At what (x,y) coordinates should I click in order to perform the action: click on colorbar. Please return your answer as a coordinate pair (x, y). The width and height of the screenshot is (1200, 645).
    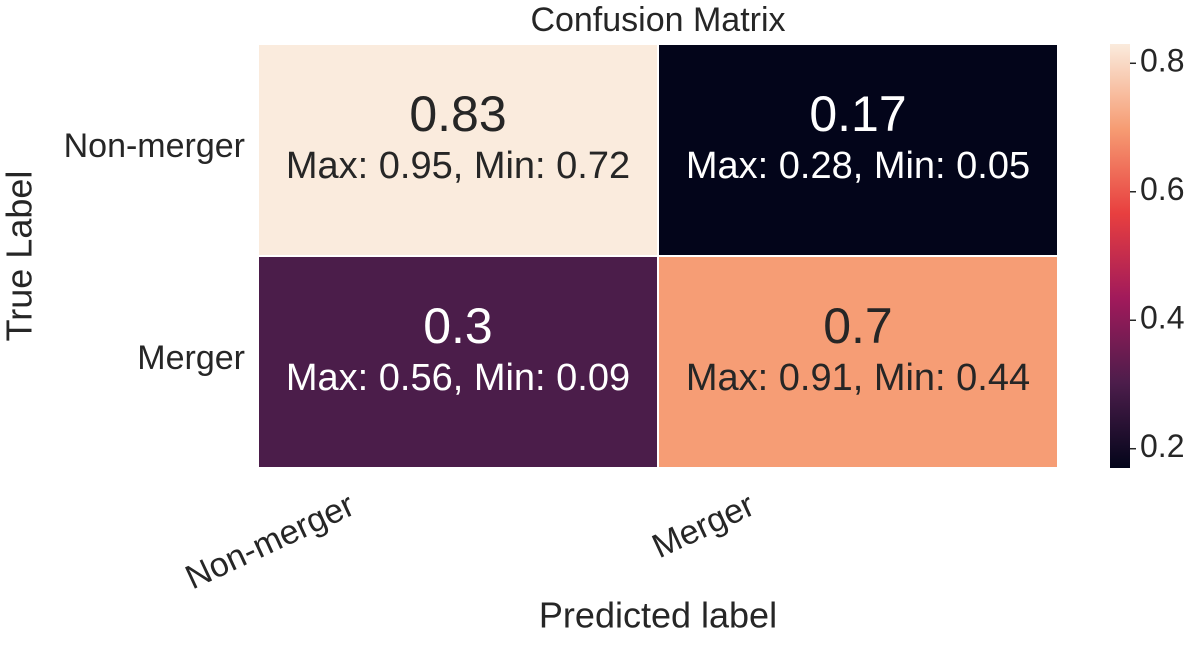
    Looking at the image, I should click on (1120, 256).